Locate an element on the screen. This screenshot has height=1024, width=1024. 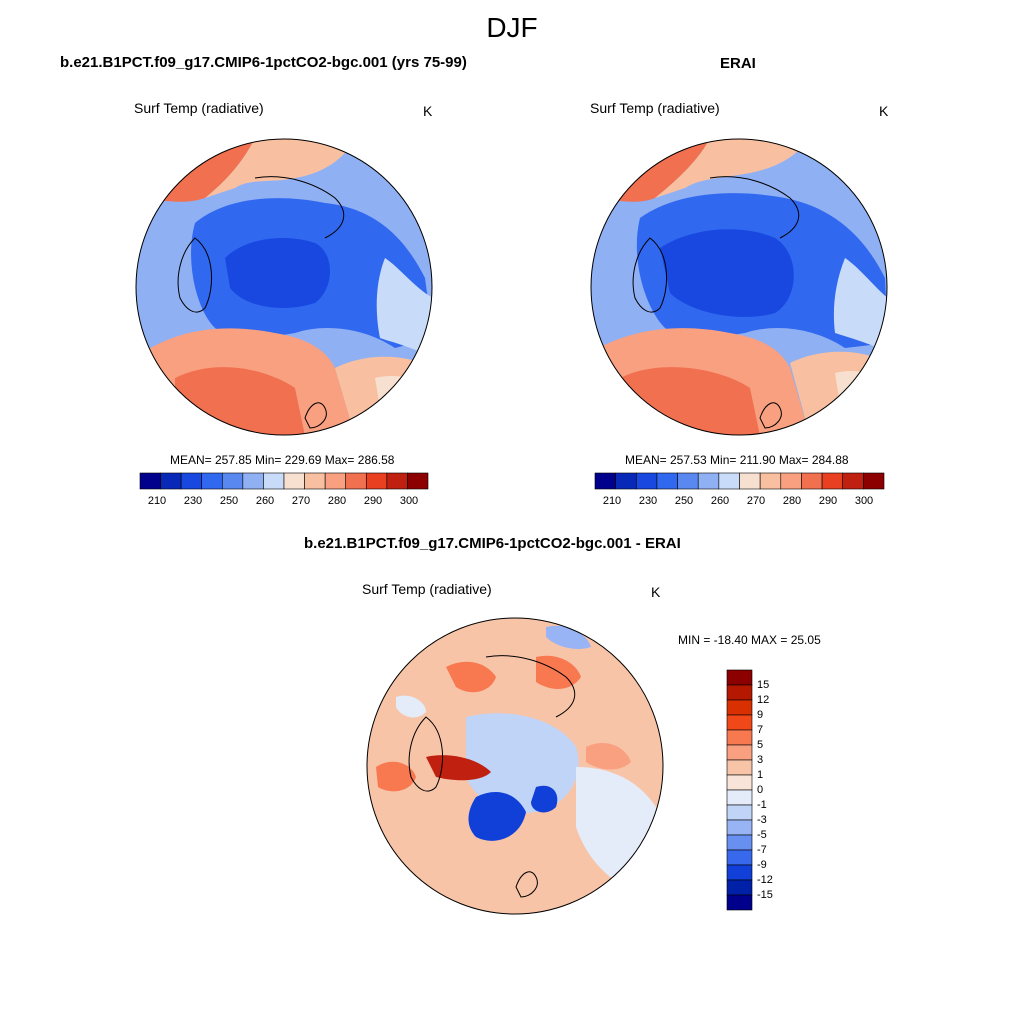
obs-cbar-tick: 230 is located at coordinates (648, 501).